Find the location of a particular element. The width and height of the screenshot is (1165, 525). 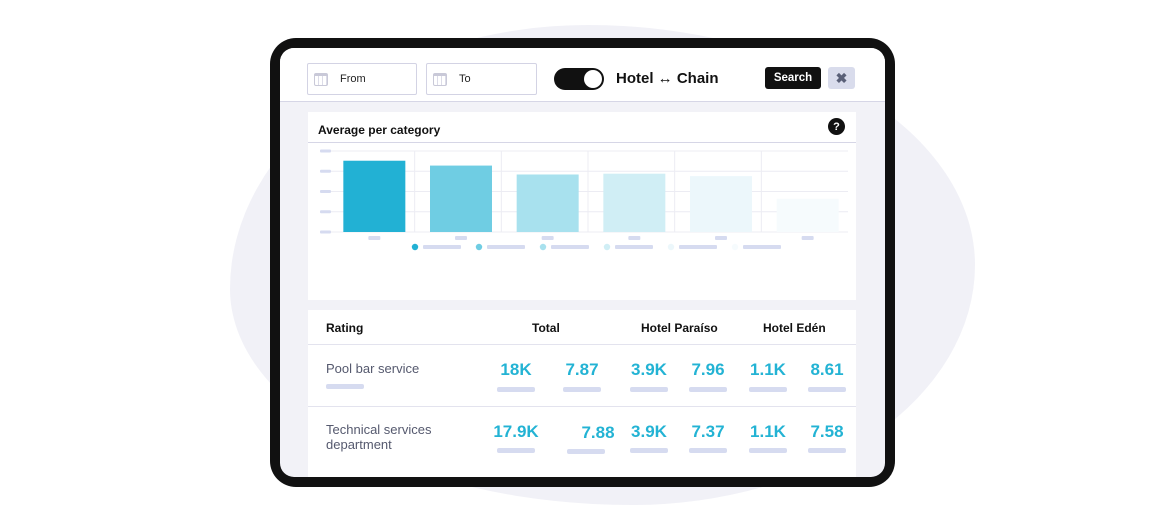

to-date-field: To is located at coordinates (481, 79).